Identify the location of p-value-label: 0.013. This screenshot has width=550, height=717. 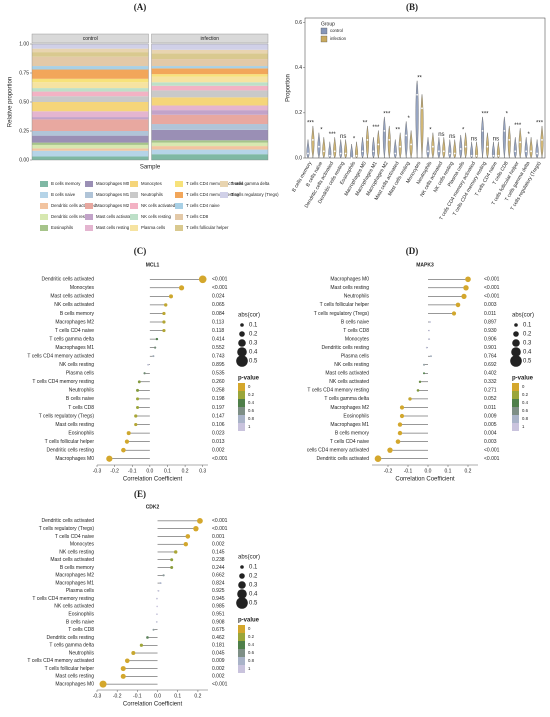
(218, 442).